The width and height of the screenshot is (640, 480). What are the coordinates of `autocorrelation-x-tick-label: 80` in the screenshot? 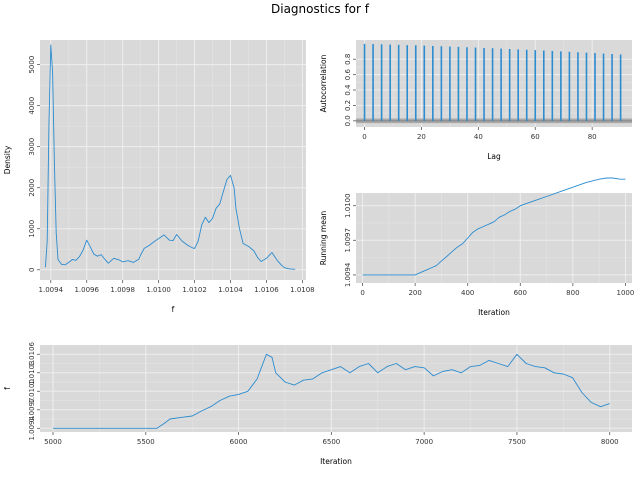 It's located at (592, 137).